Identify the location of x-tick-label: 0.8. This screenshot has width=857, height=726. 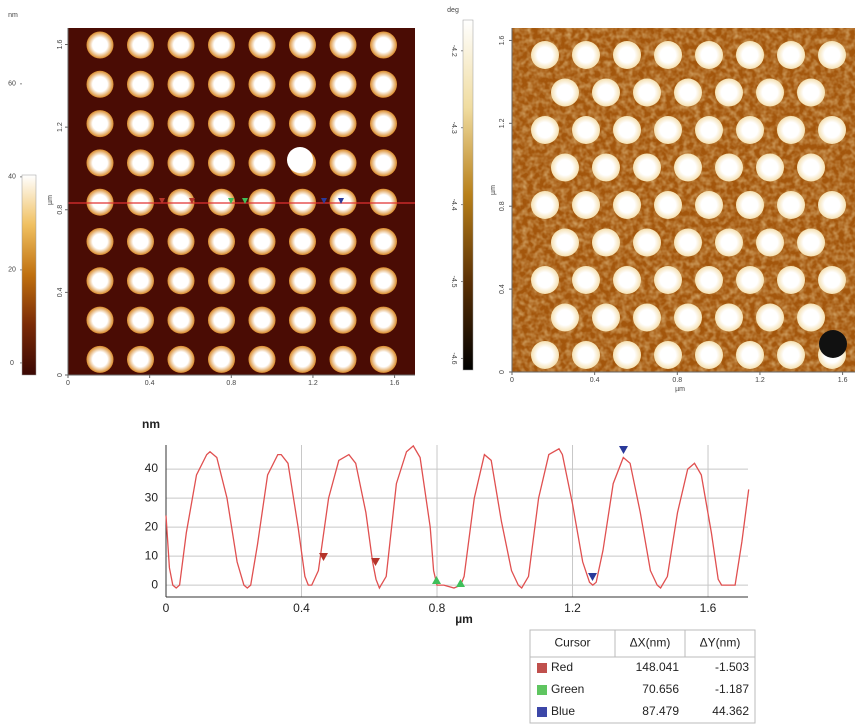
(677, 380).